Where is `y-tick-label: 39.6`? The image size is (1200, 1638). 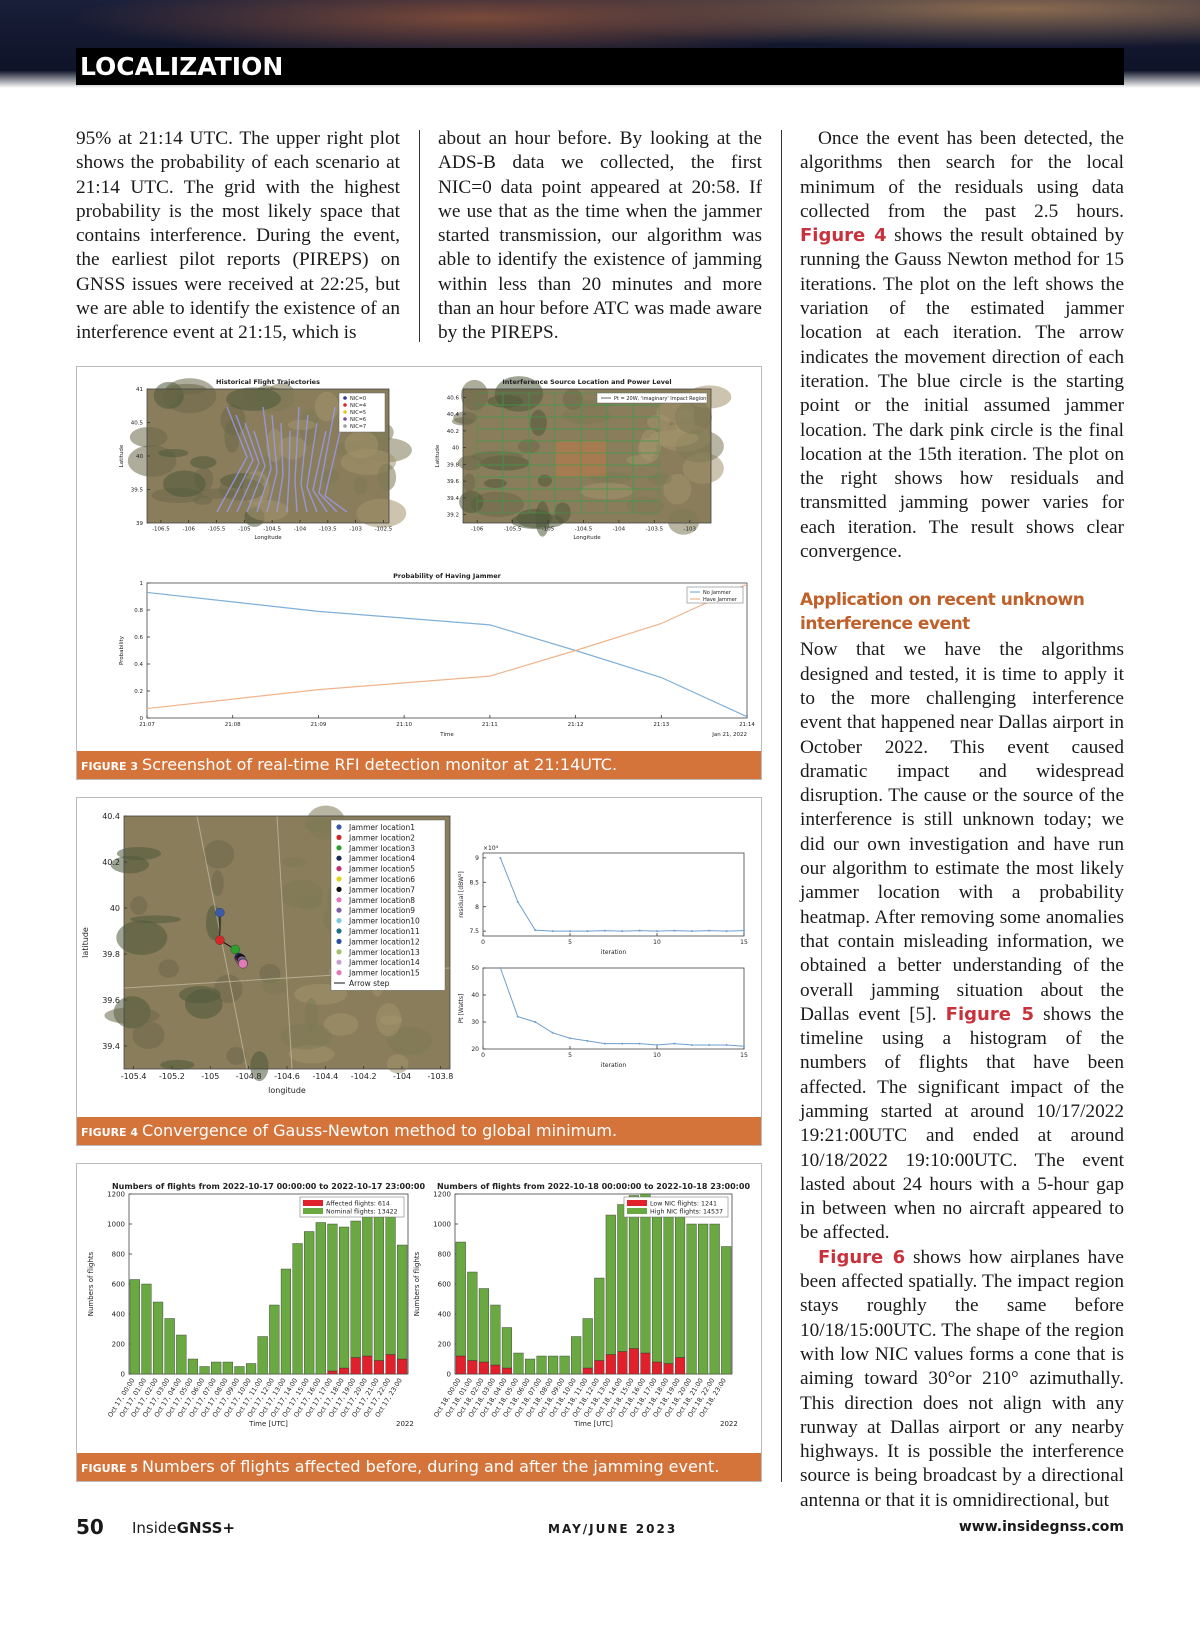 y-tick-label: 39.6 is located at coordinates (453, 482).